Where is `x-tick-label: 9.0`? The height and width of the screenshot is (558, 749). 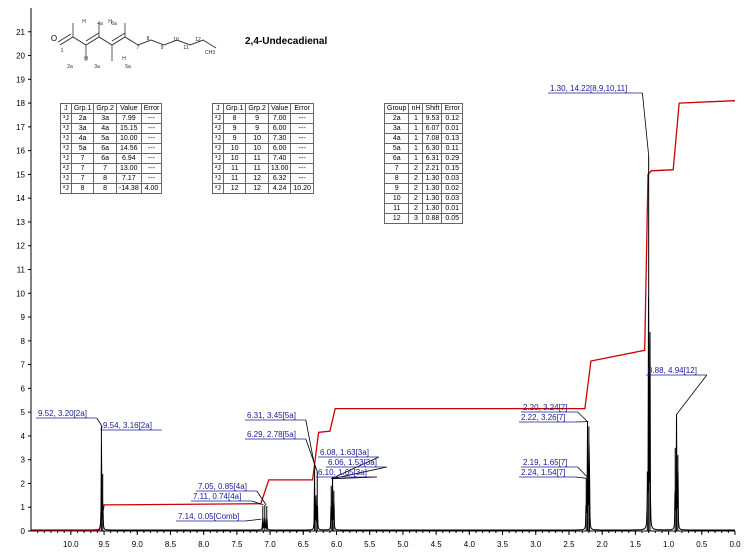
x-tick-label: 9.0 is located at coordinates (138, 544).